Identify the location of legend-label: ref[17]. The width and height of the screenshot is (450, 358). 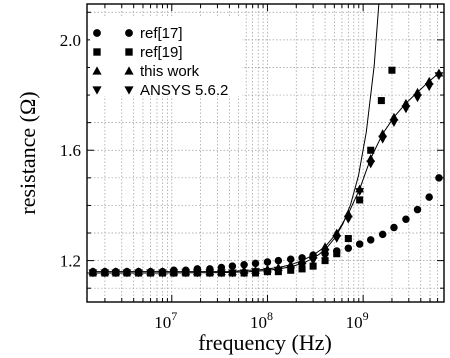
(161, 33).